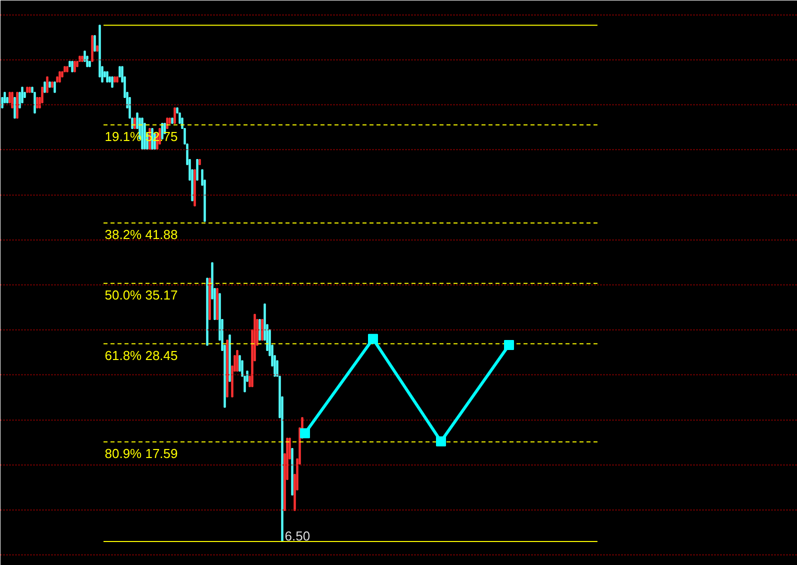 This screenshot has width=797, height=565. I want to click on annotation: 61.8% 28.45, so click(141, 355).